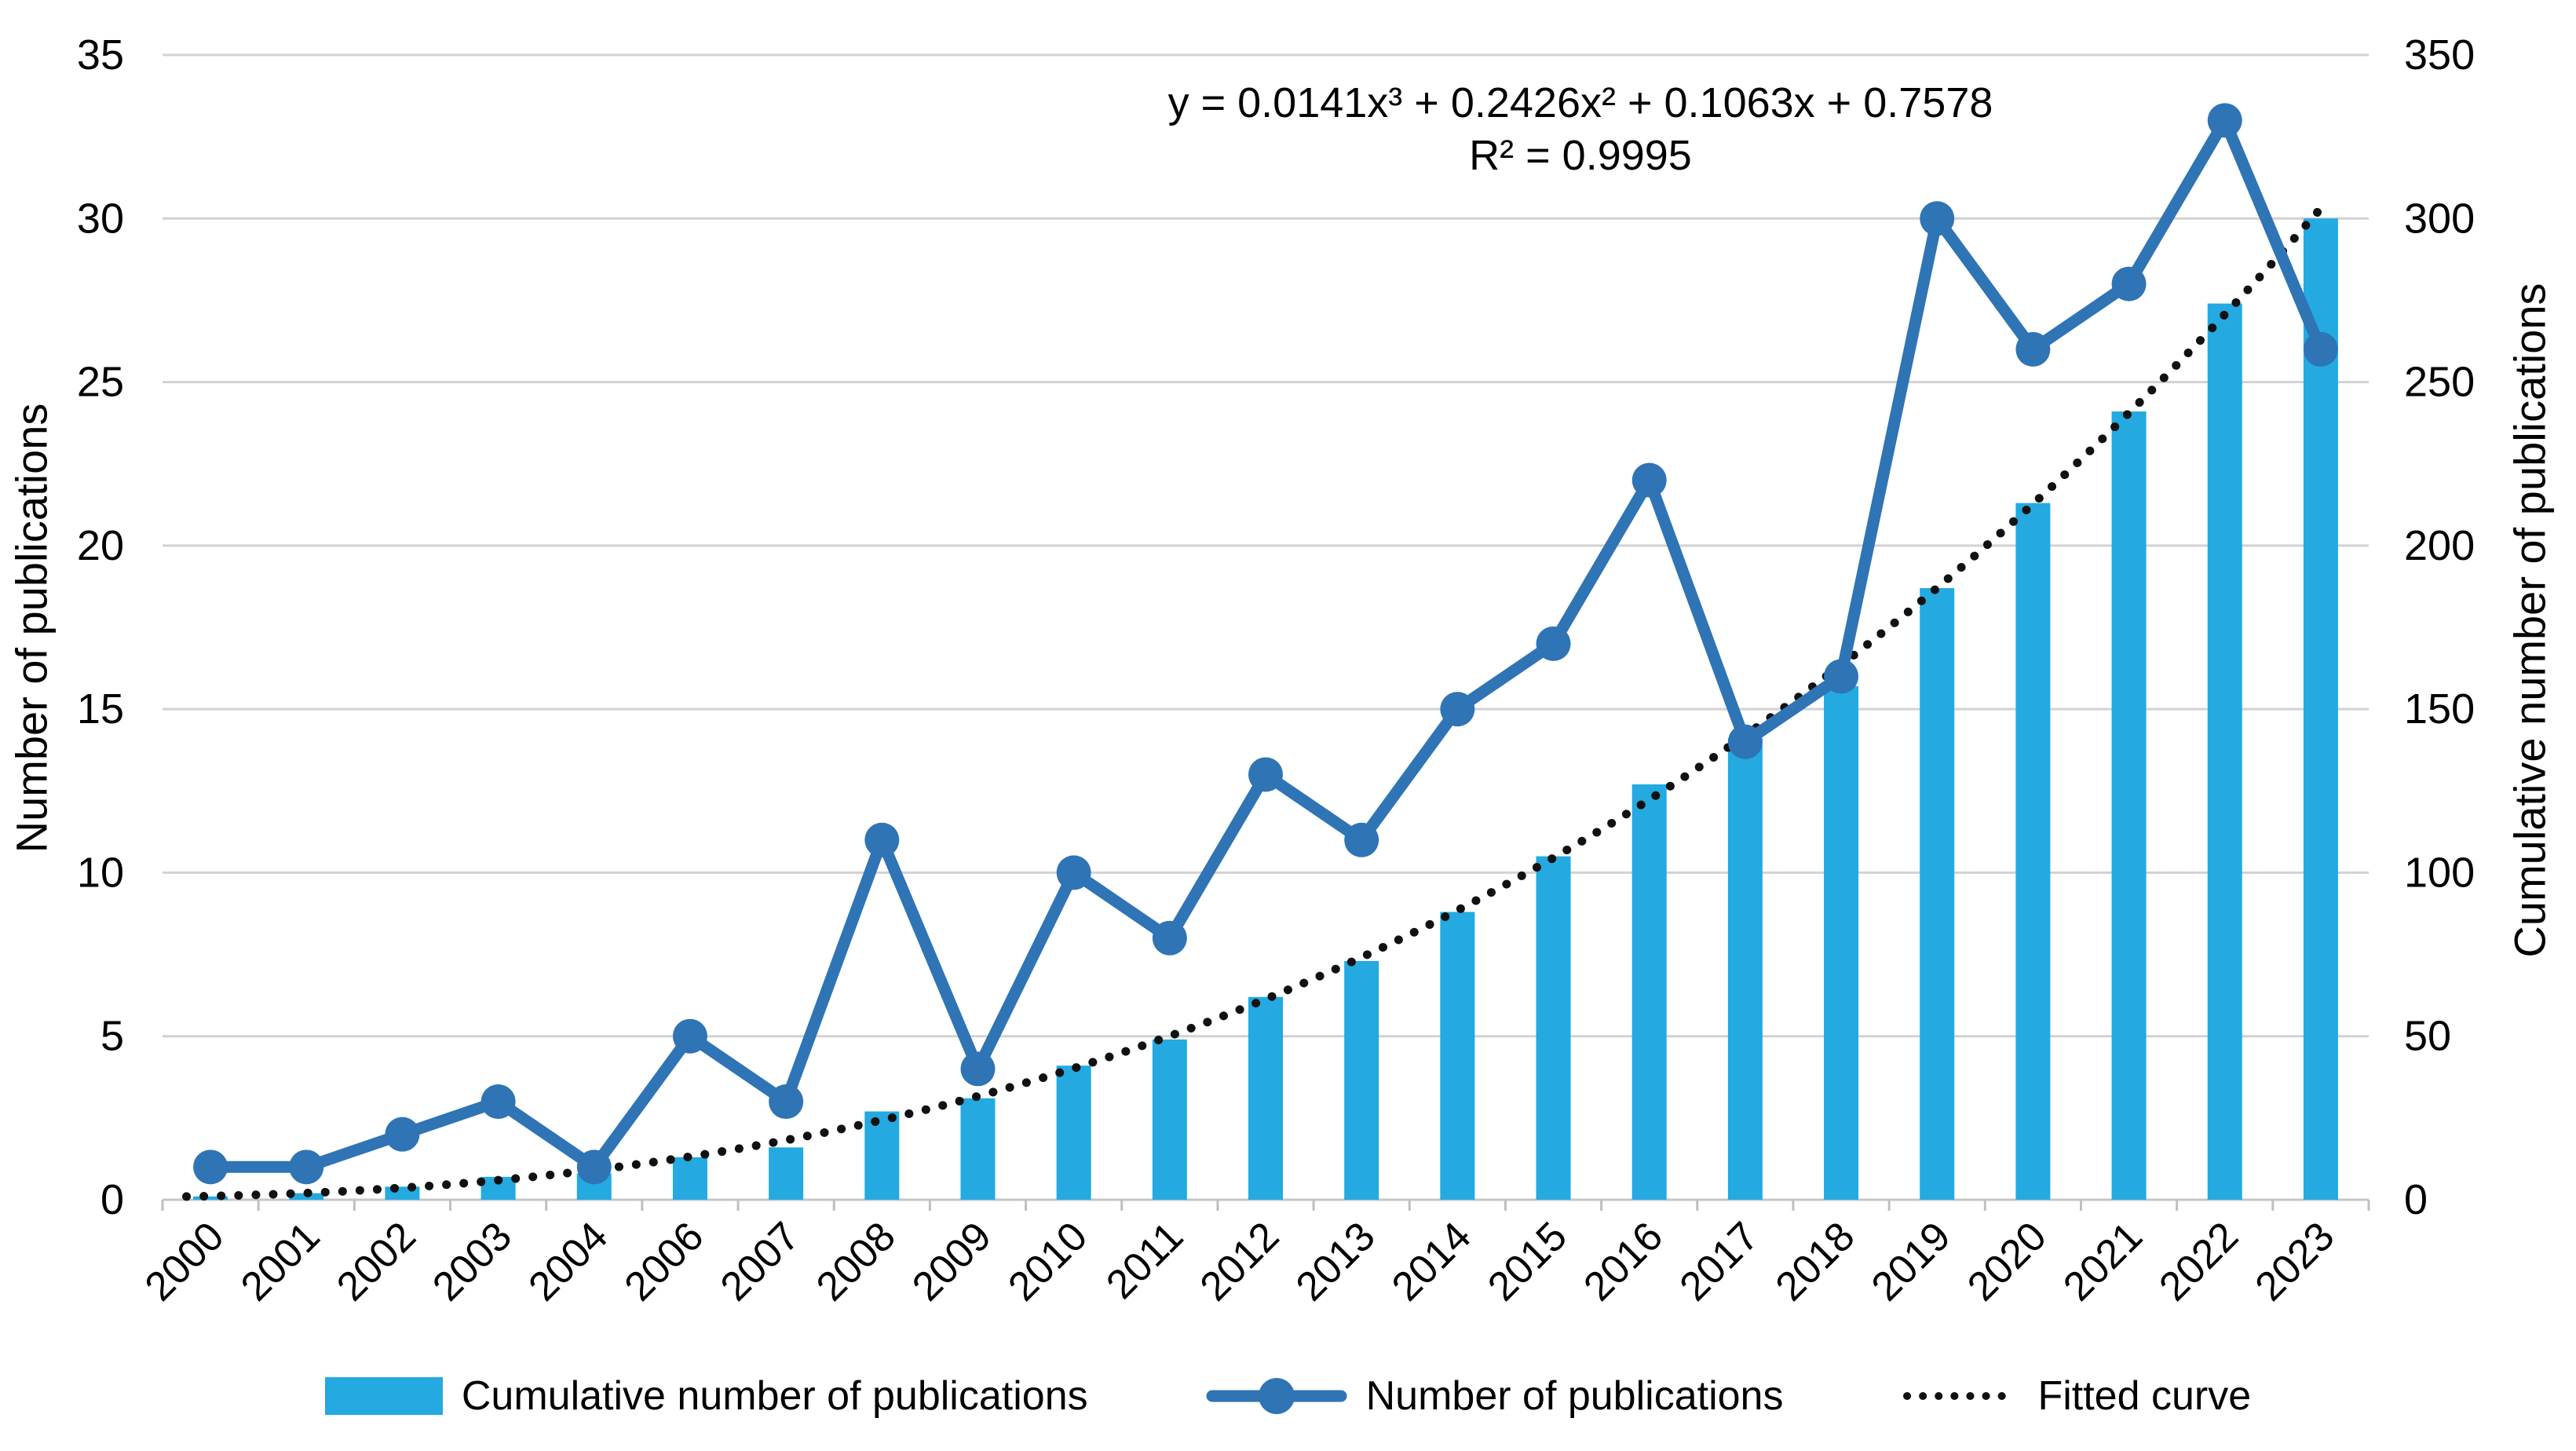 The image size is (2576, 1451). I want to click on point-2021, so click(2129, 284).